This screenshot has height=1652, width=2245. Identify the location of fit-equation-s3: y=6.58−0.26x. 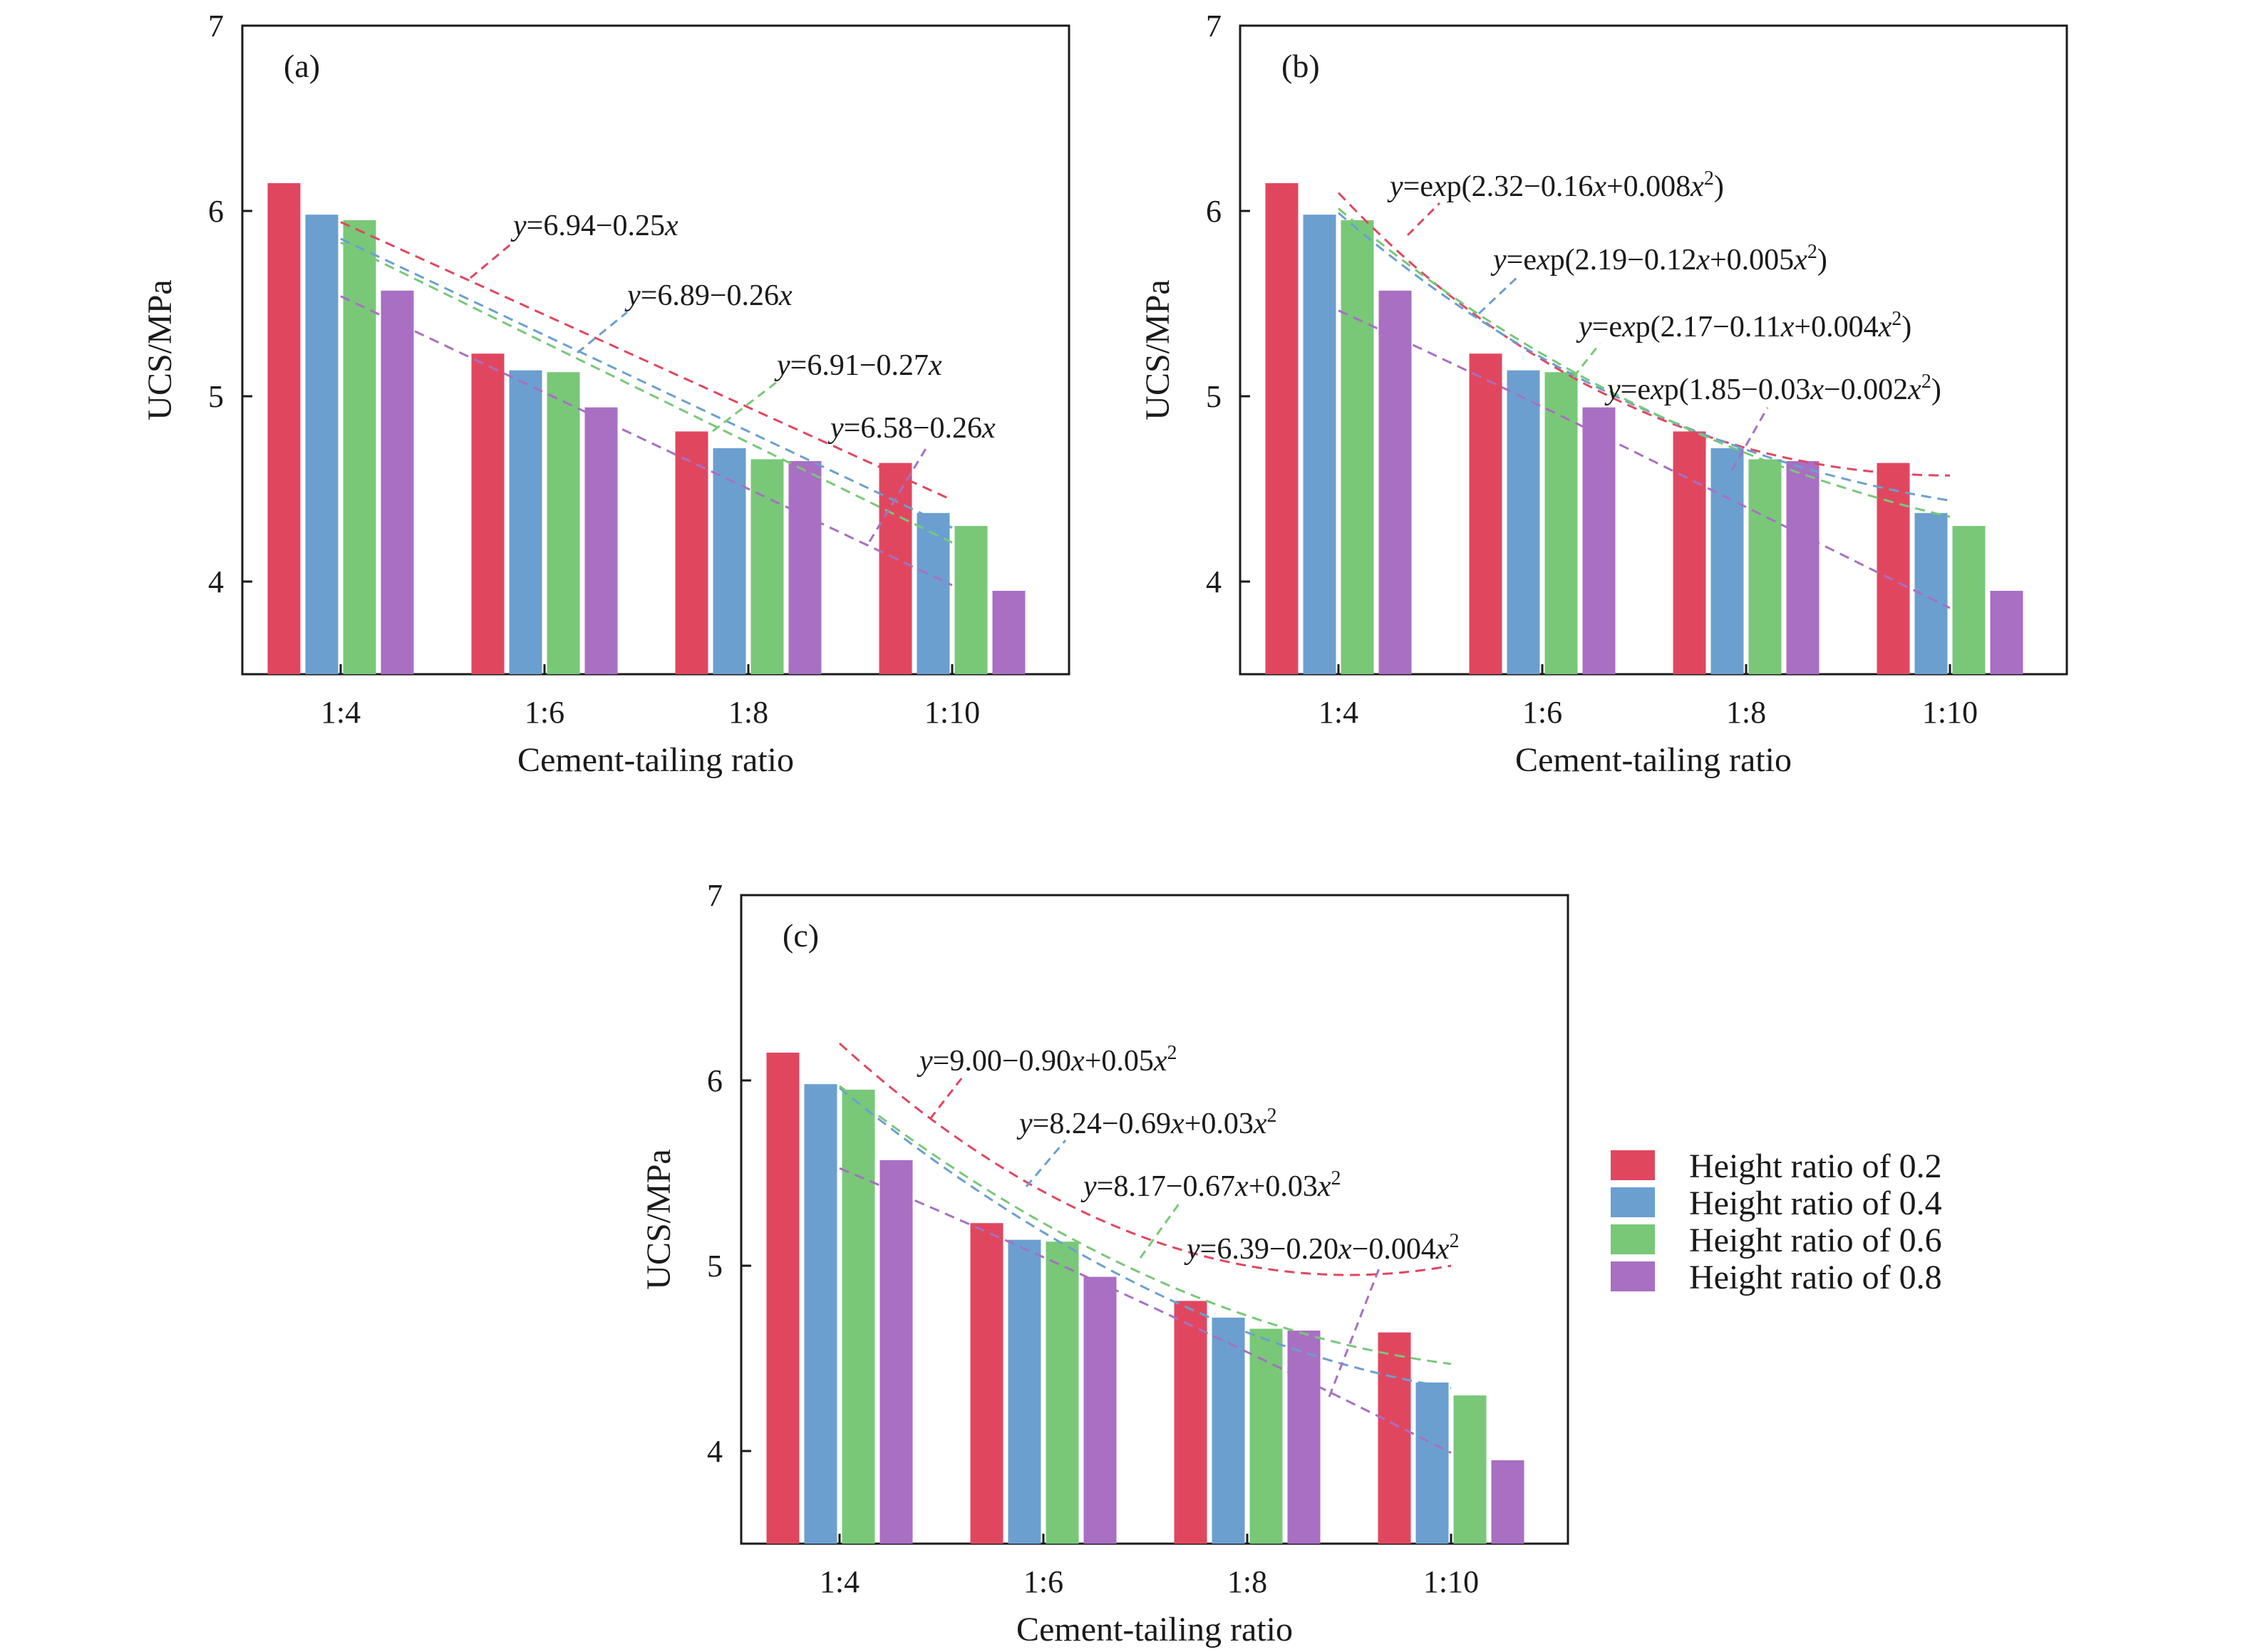
(911, 428).